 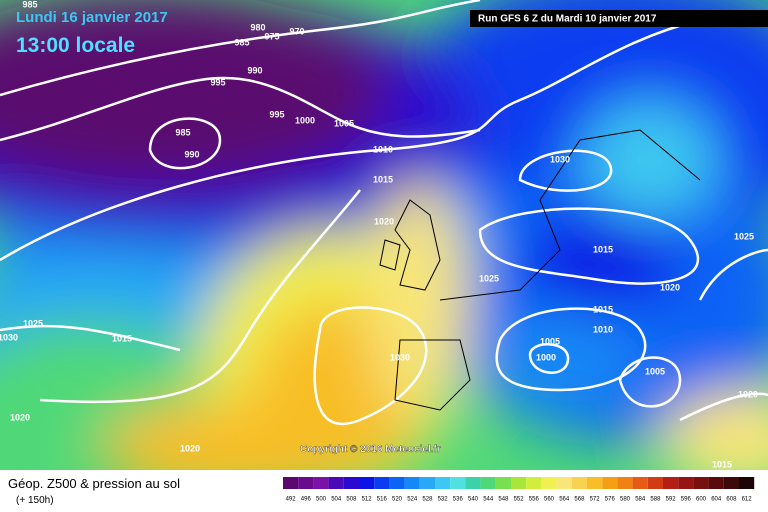 I want to click on scale-label: 584, so click(x=640, y=500).